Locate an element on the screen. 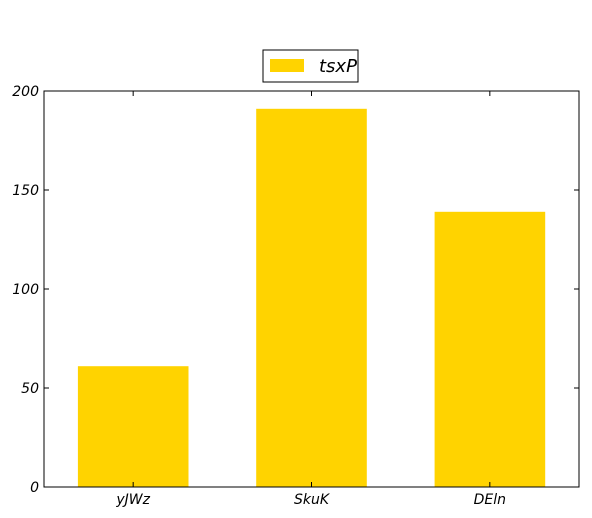 The height and width of the screenshot is (518, 592). bar-DEln is located at coordinates (490, 349).